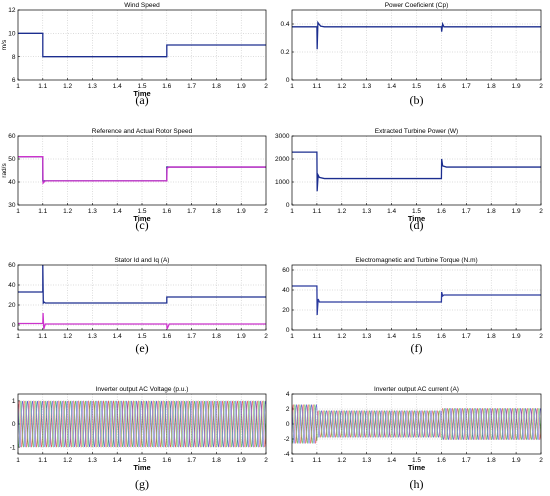 This screenshot has width=550, height=496. I want to click on chart-title: Reference and Actual Rotor Speed, so click(142, 131).